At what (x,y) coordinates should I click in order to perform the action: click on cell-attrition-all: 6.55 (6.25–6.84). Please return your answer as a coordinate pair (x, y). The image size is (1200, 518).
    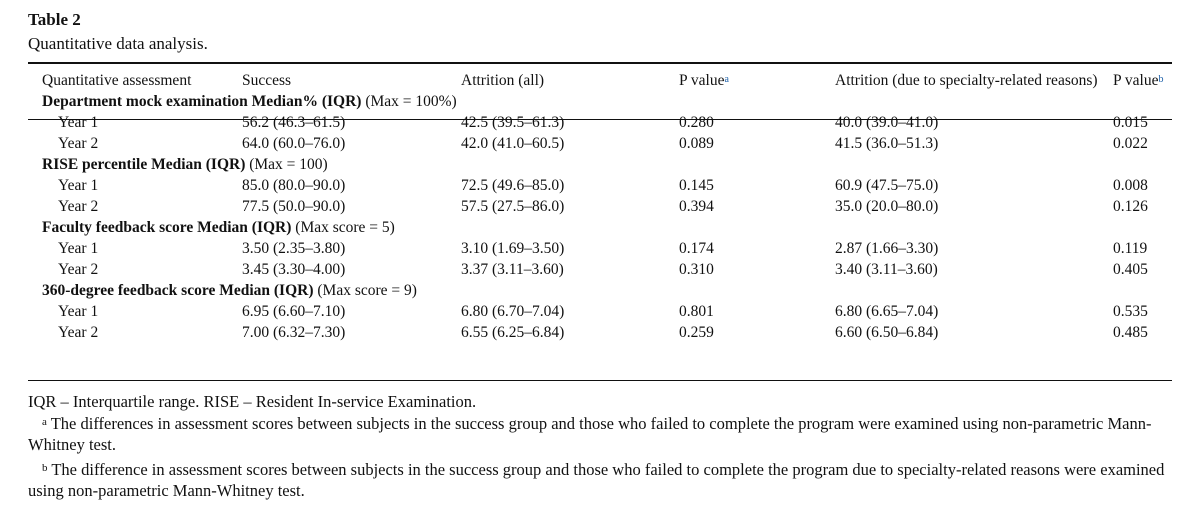
    Looking at the image, I should click on (513, 332).